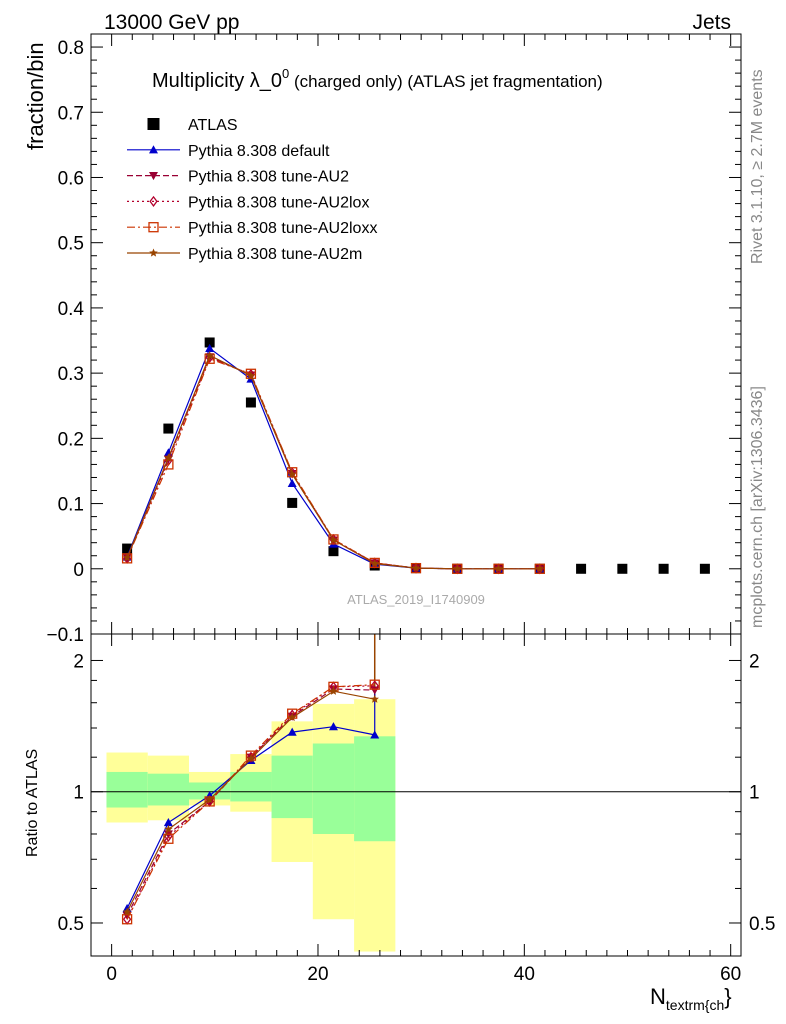  What do you see at coordinates (71, 924) in the screenshot?
I see `ratio-y-tick-label: 0.5` at bounding box center [71, 924].